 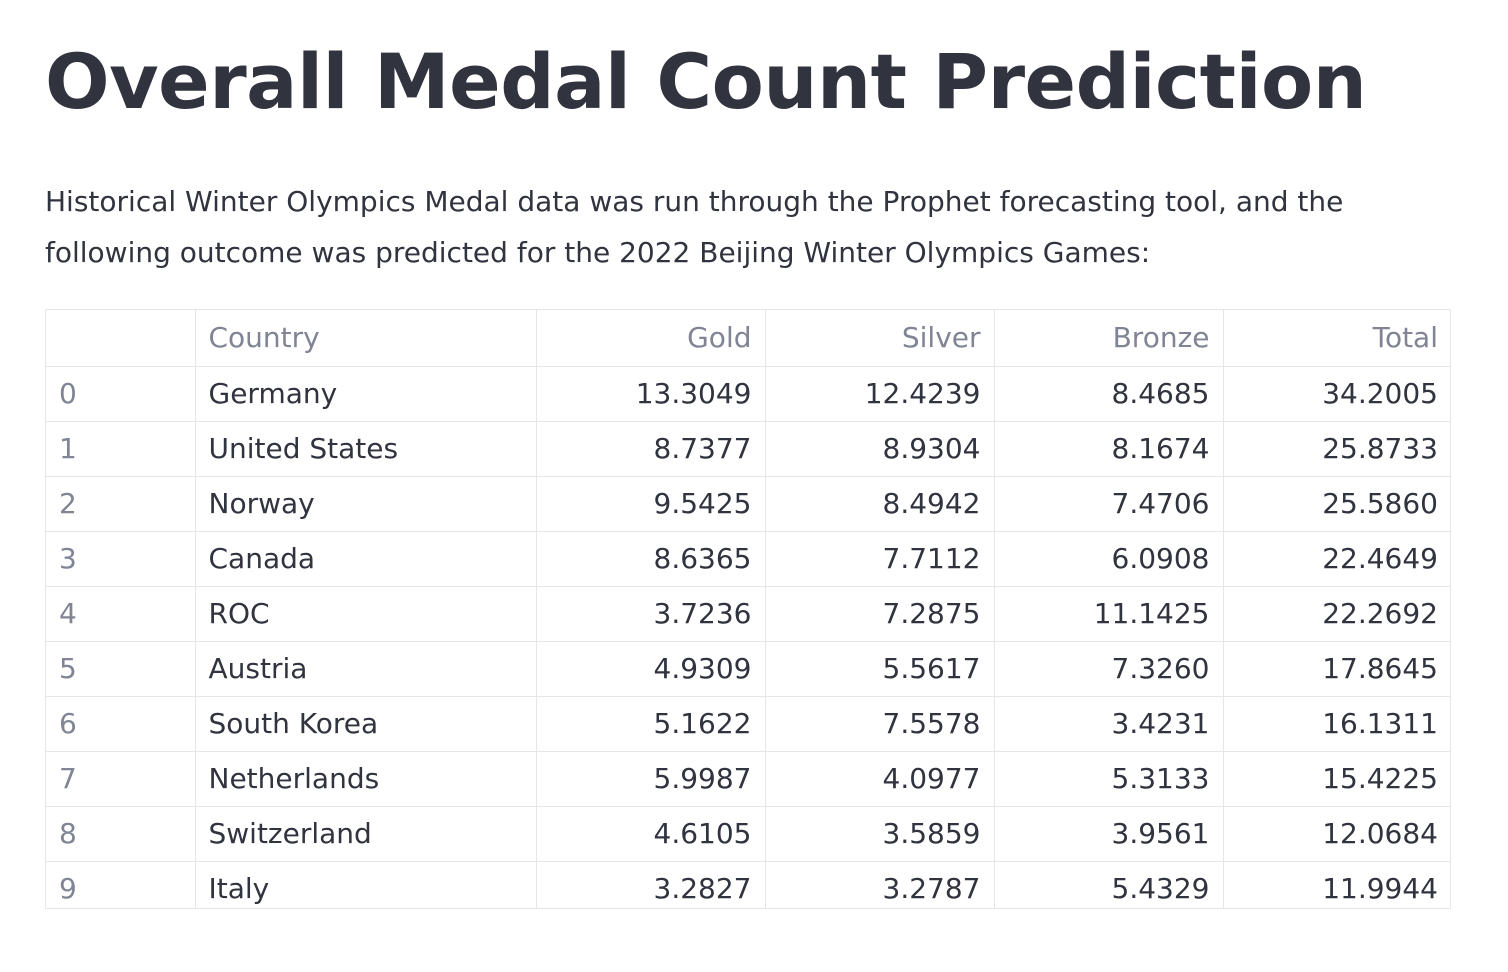 I want to click on row-index-cell: 6, so click(x=121, y=724).